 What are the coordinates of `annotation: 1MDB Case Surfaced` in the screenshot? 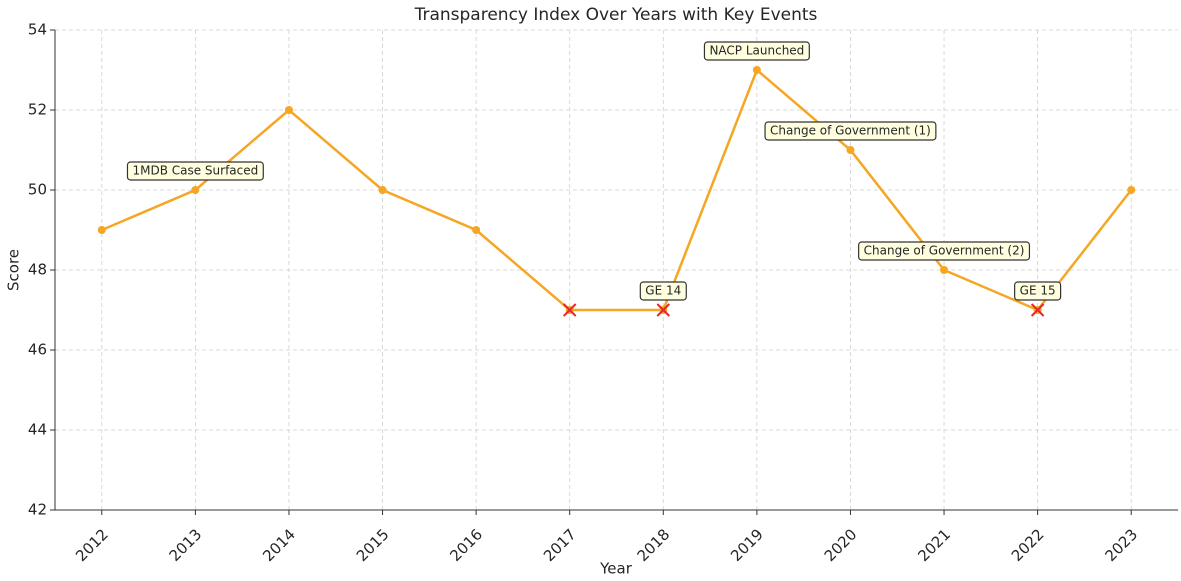 It's located at (195, 171).